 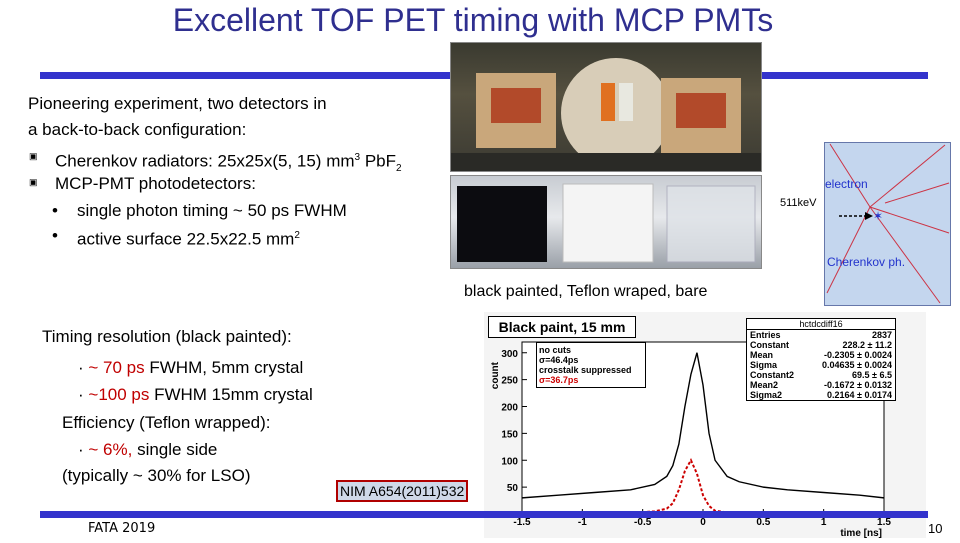 I want to click on legend-entry: σ=36.7ps, so click(x=559, y=380).